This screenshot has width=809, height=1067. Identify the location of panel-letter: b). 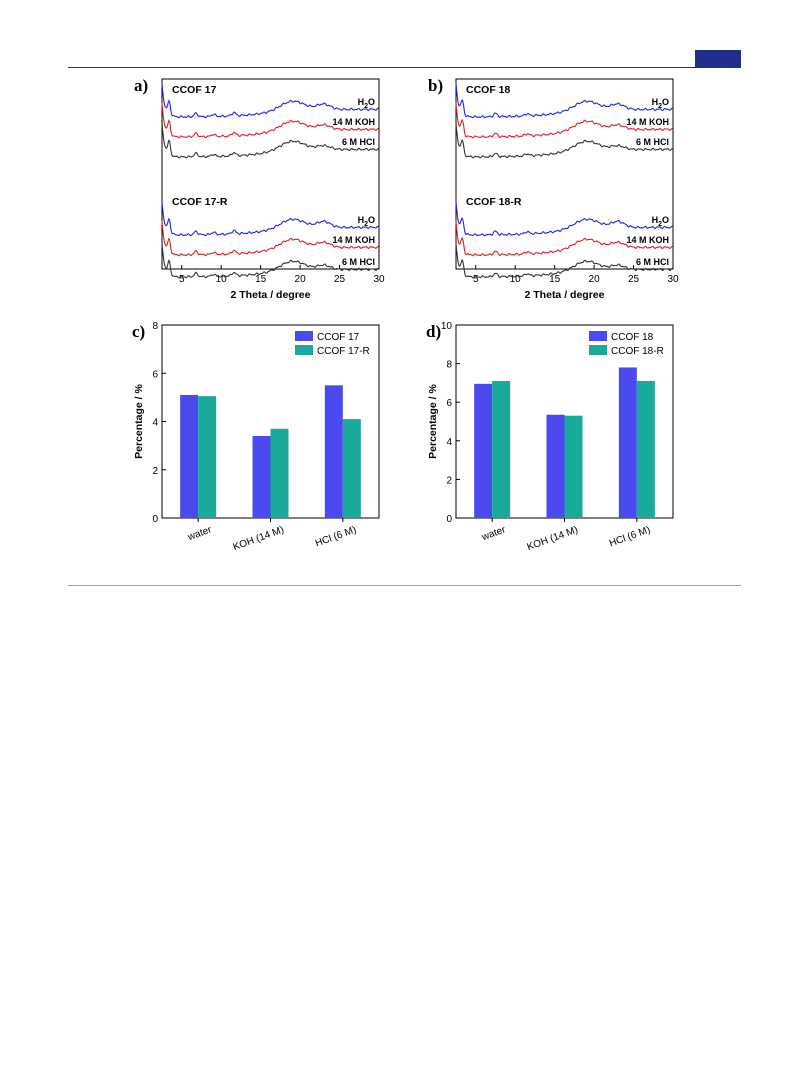
(435, 85).